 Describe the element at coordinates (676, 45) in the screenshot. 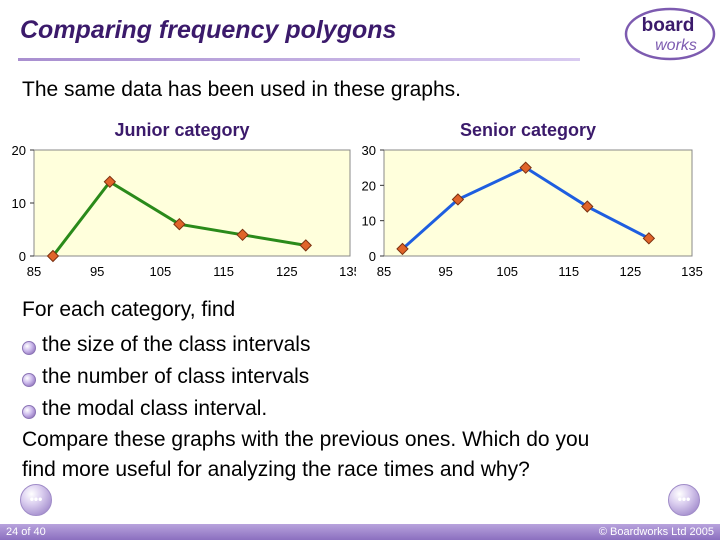

I see `logo-text-works: works` at that location.